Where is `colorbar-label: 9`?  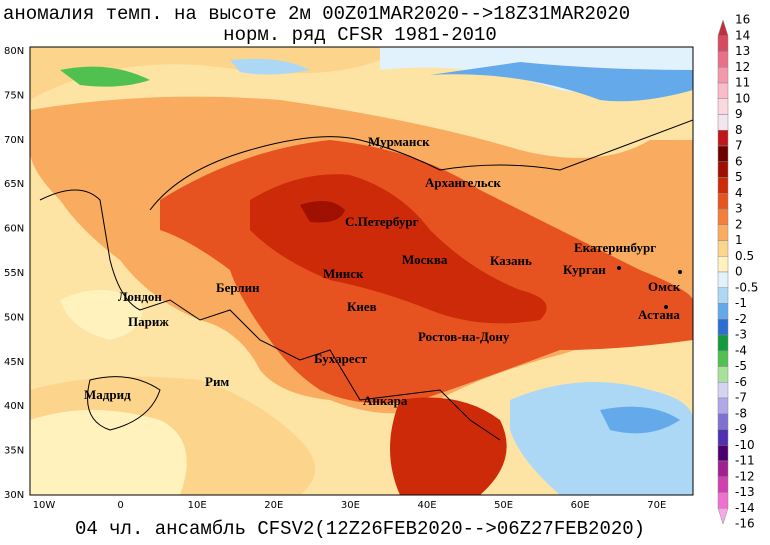 colorbar-label: 9 is located at coordinates (739, 114).